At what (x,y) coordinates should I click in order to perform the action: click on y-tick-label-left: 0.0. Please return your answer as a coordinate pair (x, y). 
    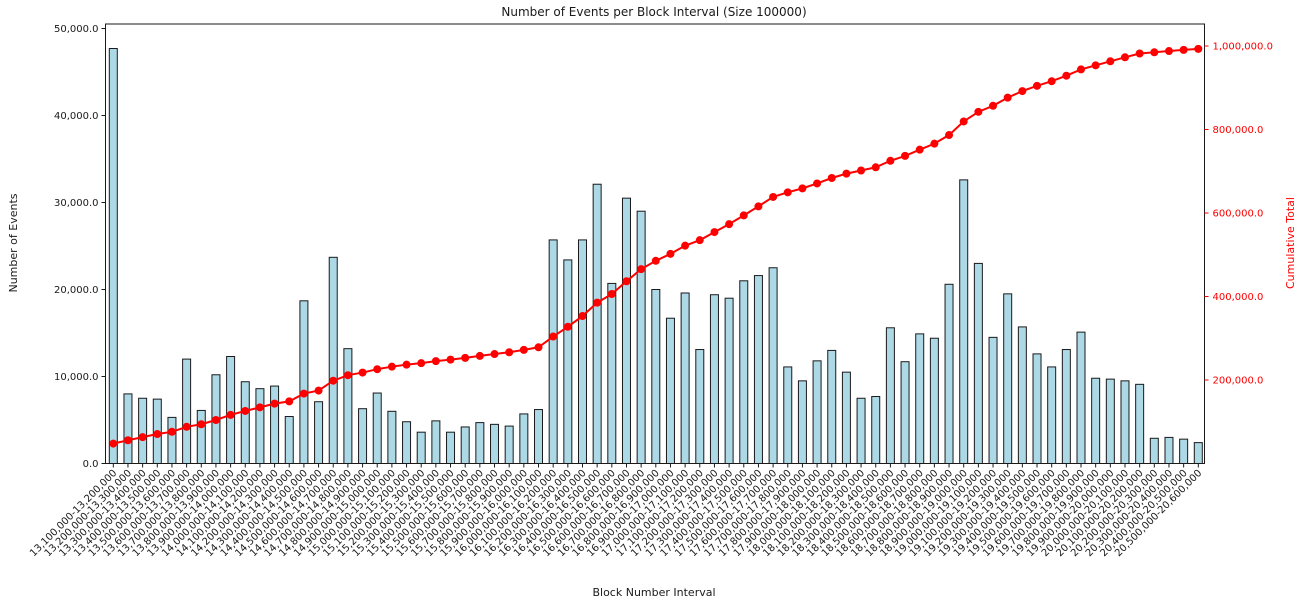
    Looking at the image, I should click on (91, 464).